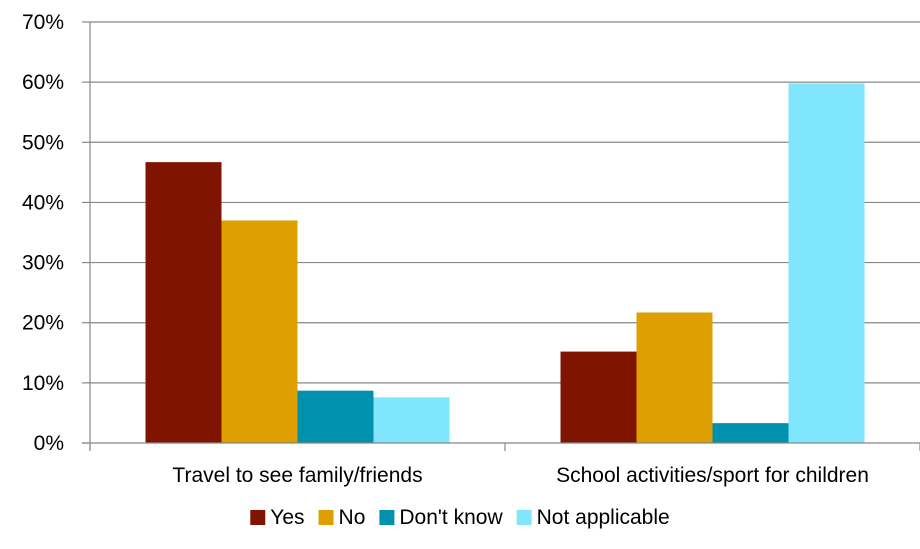 This screenshot has width=920, height=549. Describe the element at coordinates (451, 517) in the screenshot. I see `legend-label: Don't know` at that location.